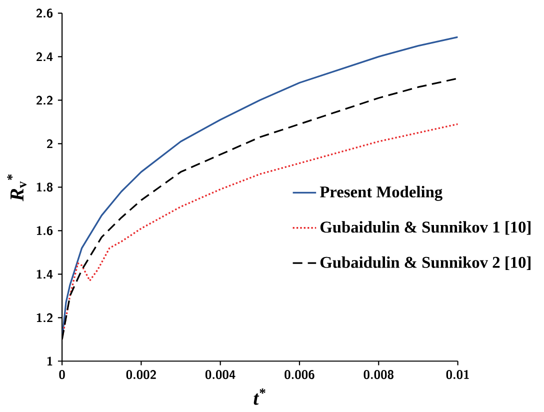  What do you see at coordinates (425, 228) in the screenshot?
I see `legend-label: Gubaidulin & Sunnikov 1 [10]` at bounding box center [425, 228].